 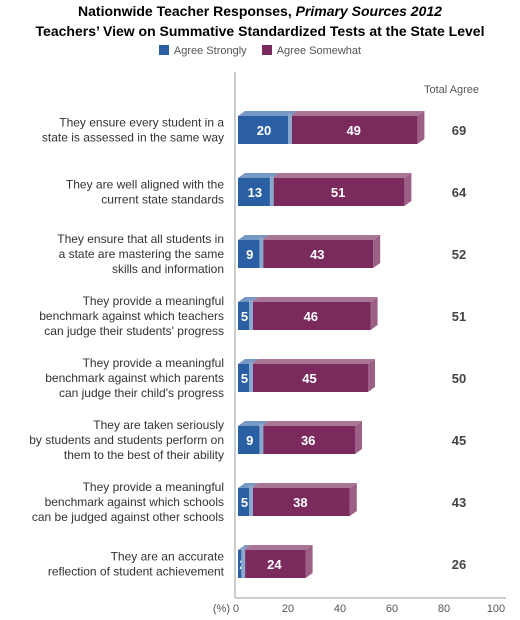 What do you see at coordinates (162, 200) in the screenshot?
I see `category-label: current state standards` at bounding box center [162, 200].